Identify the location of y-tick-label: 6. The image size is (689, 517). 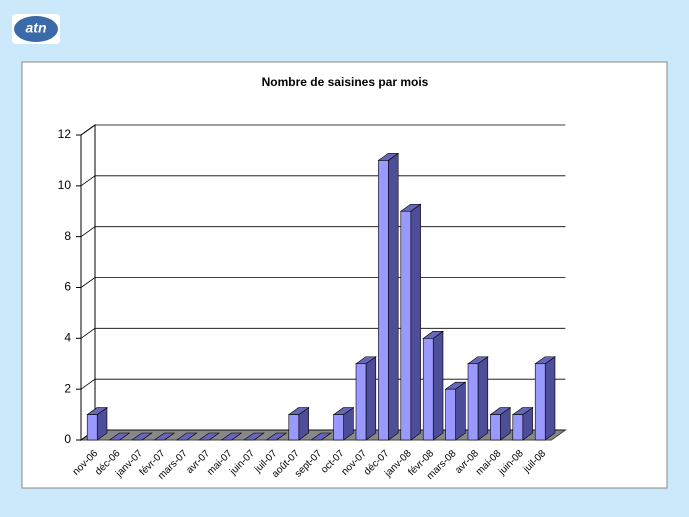
(67, 287).